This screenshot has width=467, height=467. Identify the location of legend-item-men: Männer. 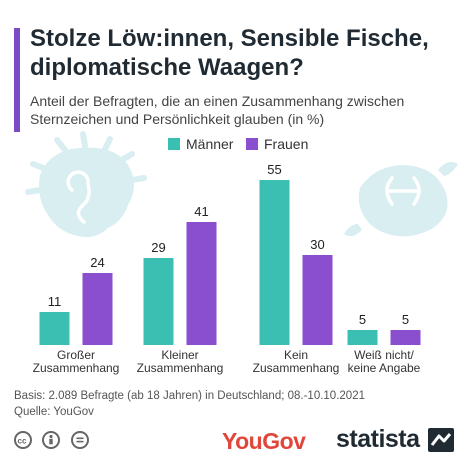
(200, 144).